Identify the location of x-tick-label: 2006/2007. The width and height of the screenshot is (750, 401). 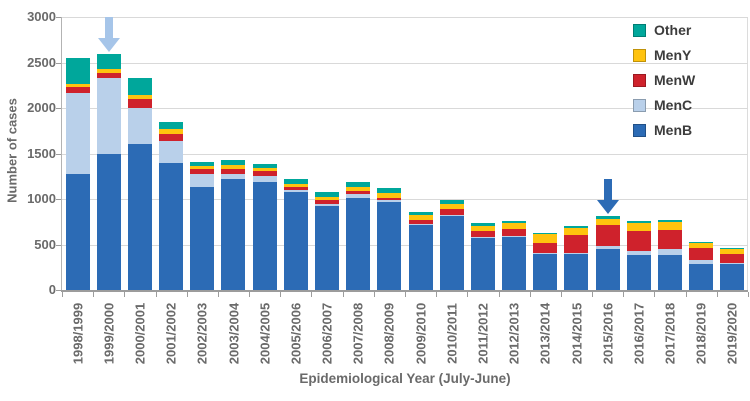
(327, 333).